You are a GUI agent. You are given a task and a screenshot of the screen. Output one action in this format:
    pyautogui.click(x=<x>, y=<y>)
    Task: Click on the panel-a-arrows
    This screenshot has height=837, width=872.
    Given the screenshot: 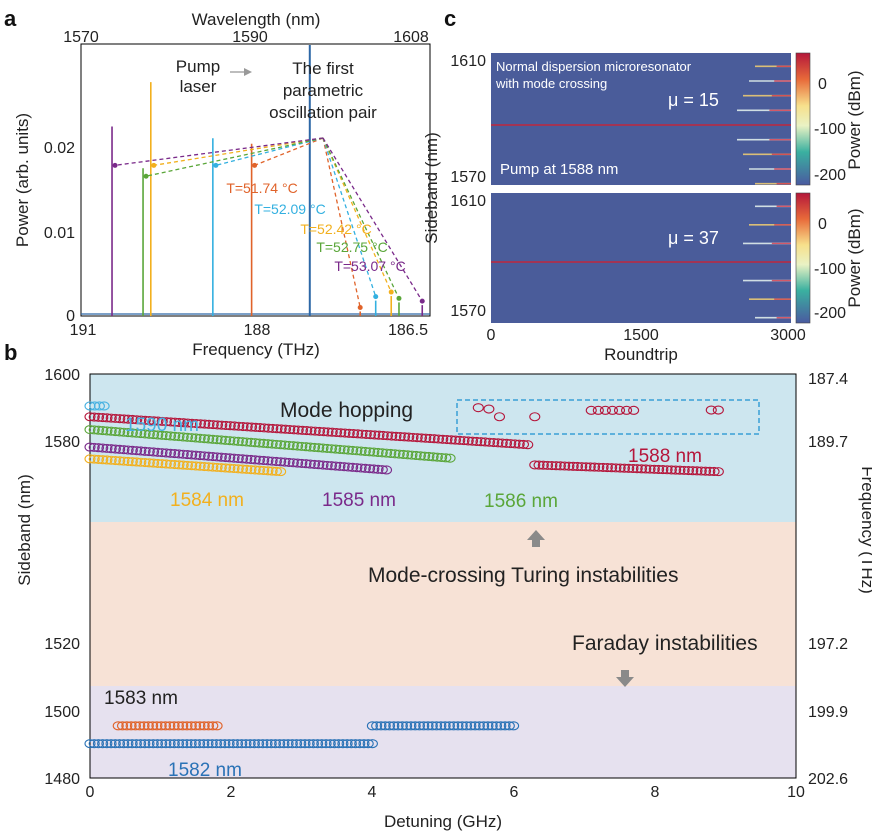 What is the action you would take?
    pyautogui.click(x=268, y=223)
    